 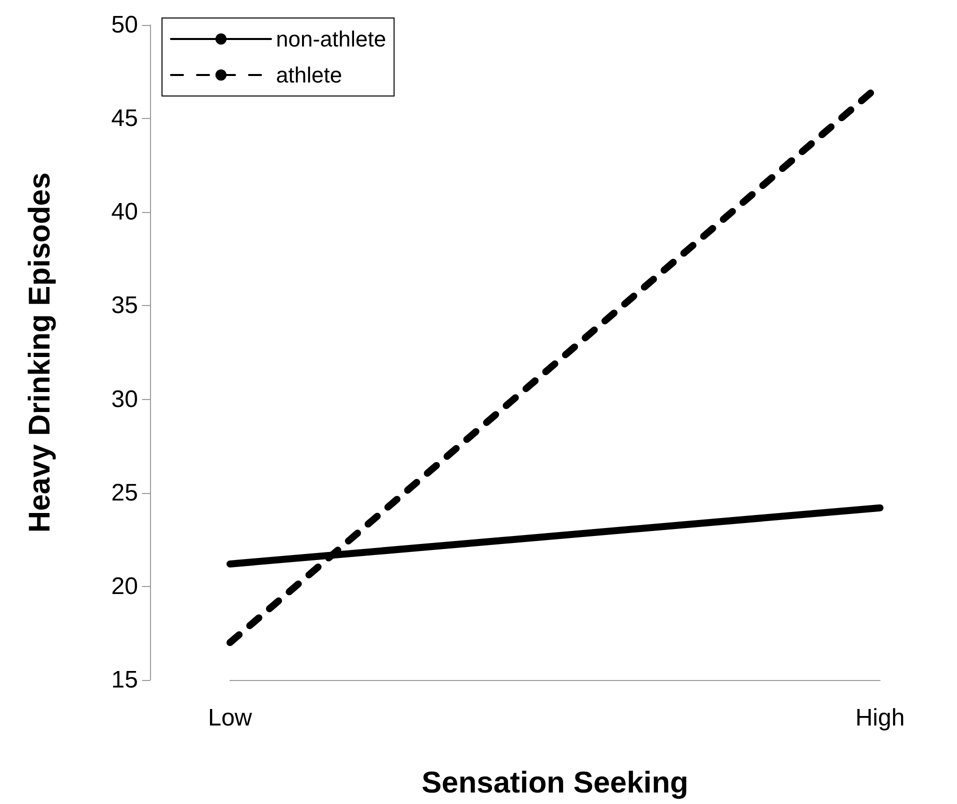 I want to click on x-tick-label: Low, so click(x=230, y=718).